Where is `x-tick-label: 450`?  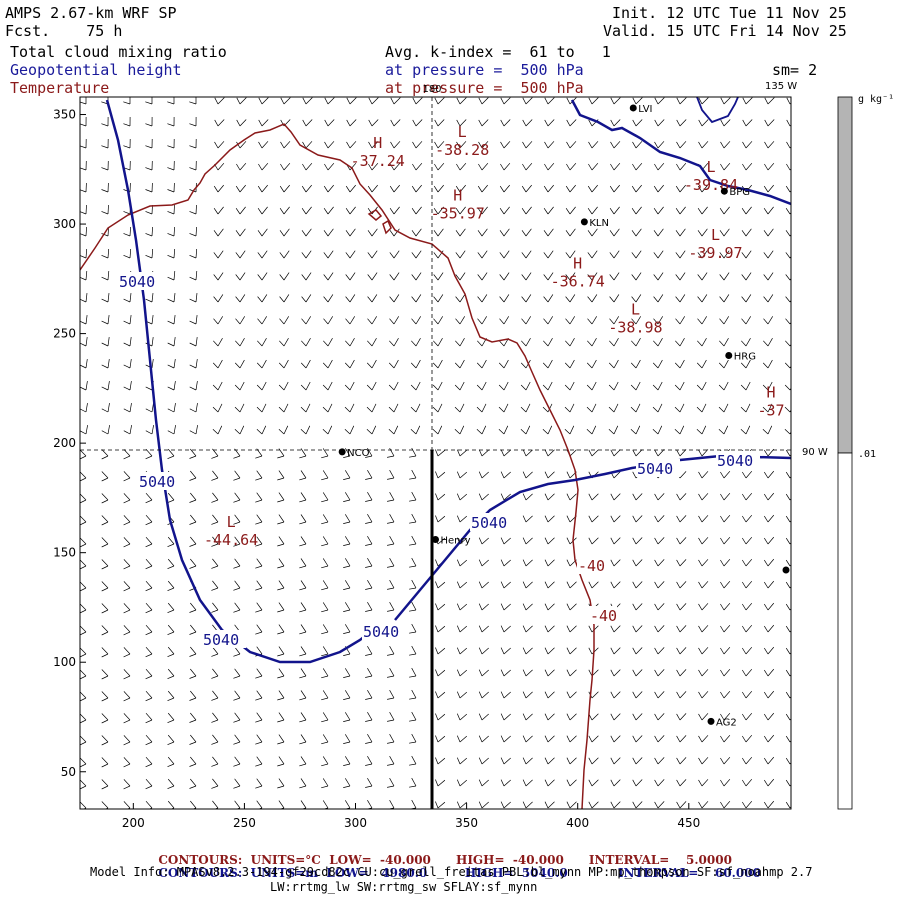 x-tick-label: 450 is located at coordinates (688, 823).